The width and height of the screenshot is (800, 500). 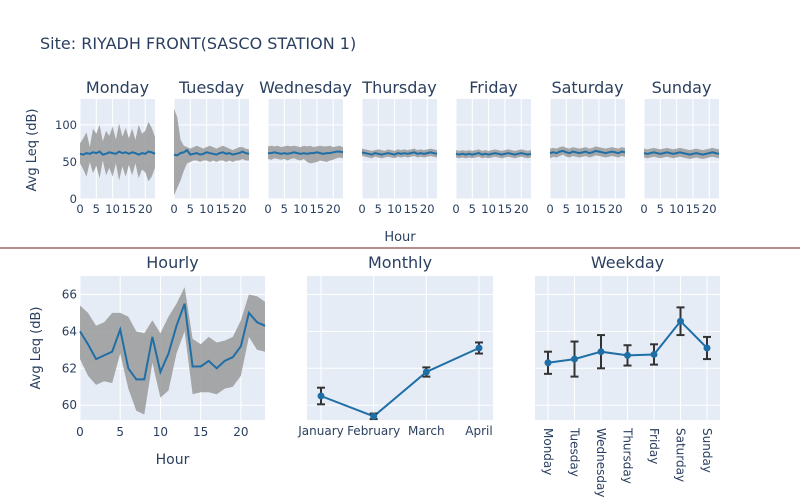 What do you see at coordinates (628, 455) in the screenshot?
I see `weekday-x-tick-label: Thursday` at bounding box center [628, 455].